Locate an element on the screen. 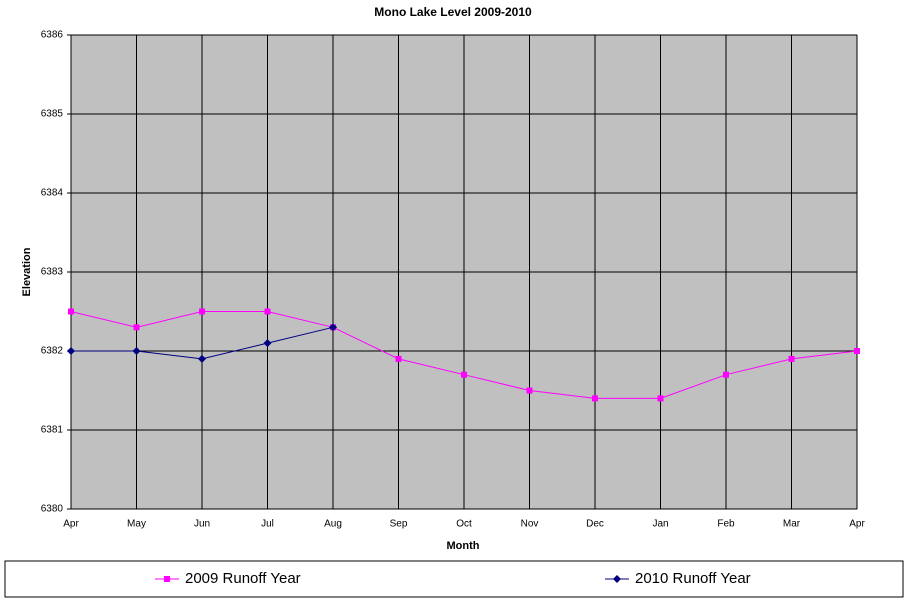  y-tick-label: 6383 is located at coordinates (52, 272).